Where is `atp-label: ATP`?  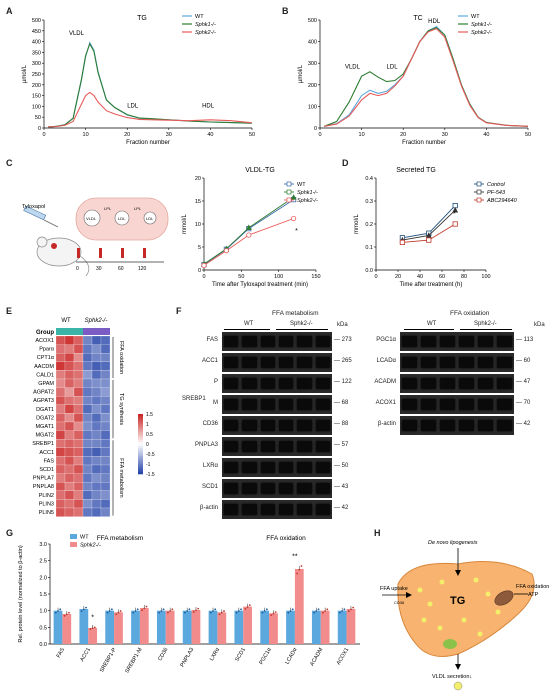
atp-label: ATP is located at coordinates (533, 595).